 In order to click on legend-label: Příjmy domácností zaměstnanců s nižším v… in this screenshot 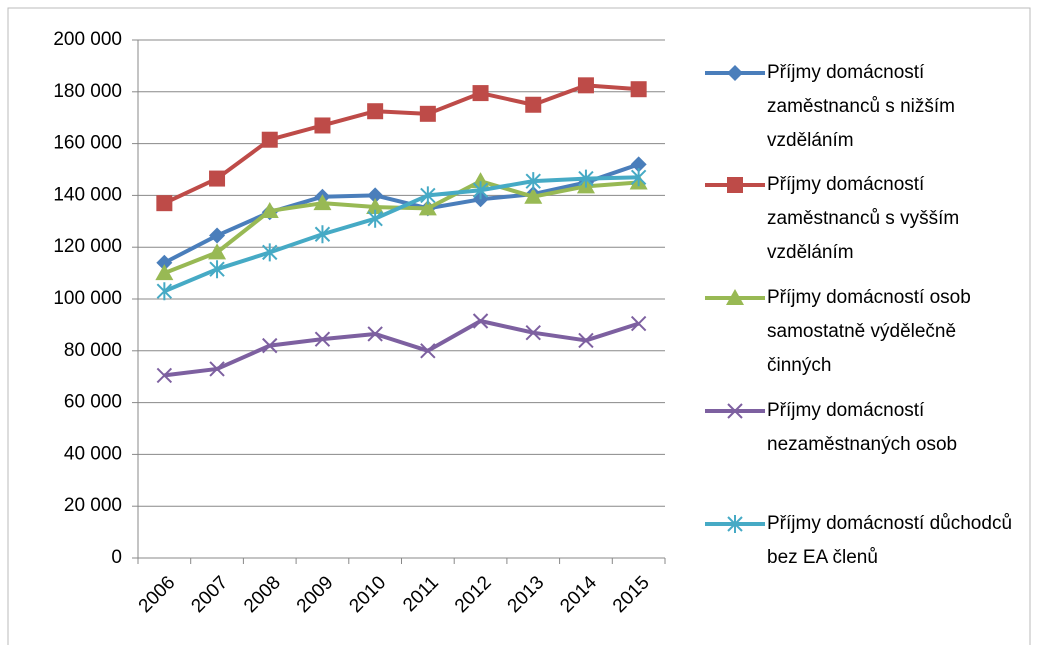, I will do `click(861, 106)`.